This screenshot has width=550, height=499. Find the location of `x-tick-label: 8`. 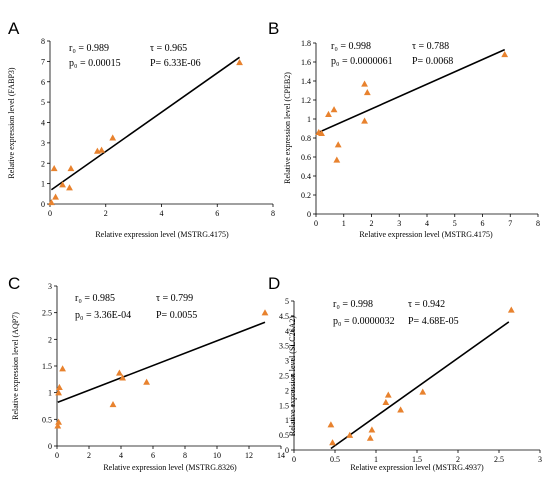

x-tick-label: 8 is located at coordinates (185, 455).